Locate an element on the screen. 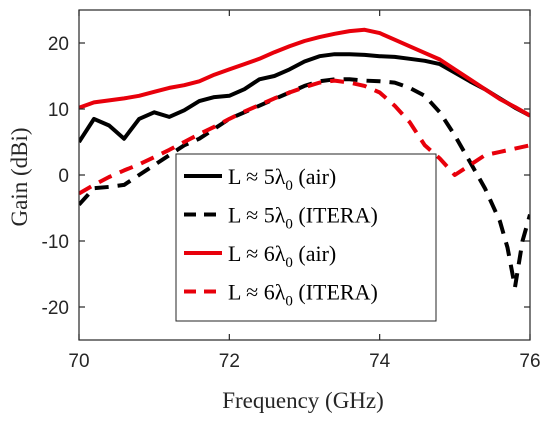 This screenshot has width=550, height=421. legend-entry-1: L ≈ 5λ0 (air) is located at coordinates (282, 179).